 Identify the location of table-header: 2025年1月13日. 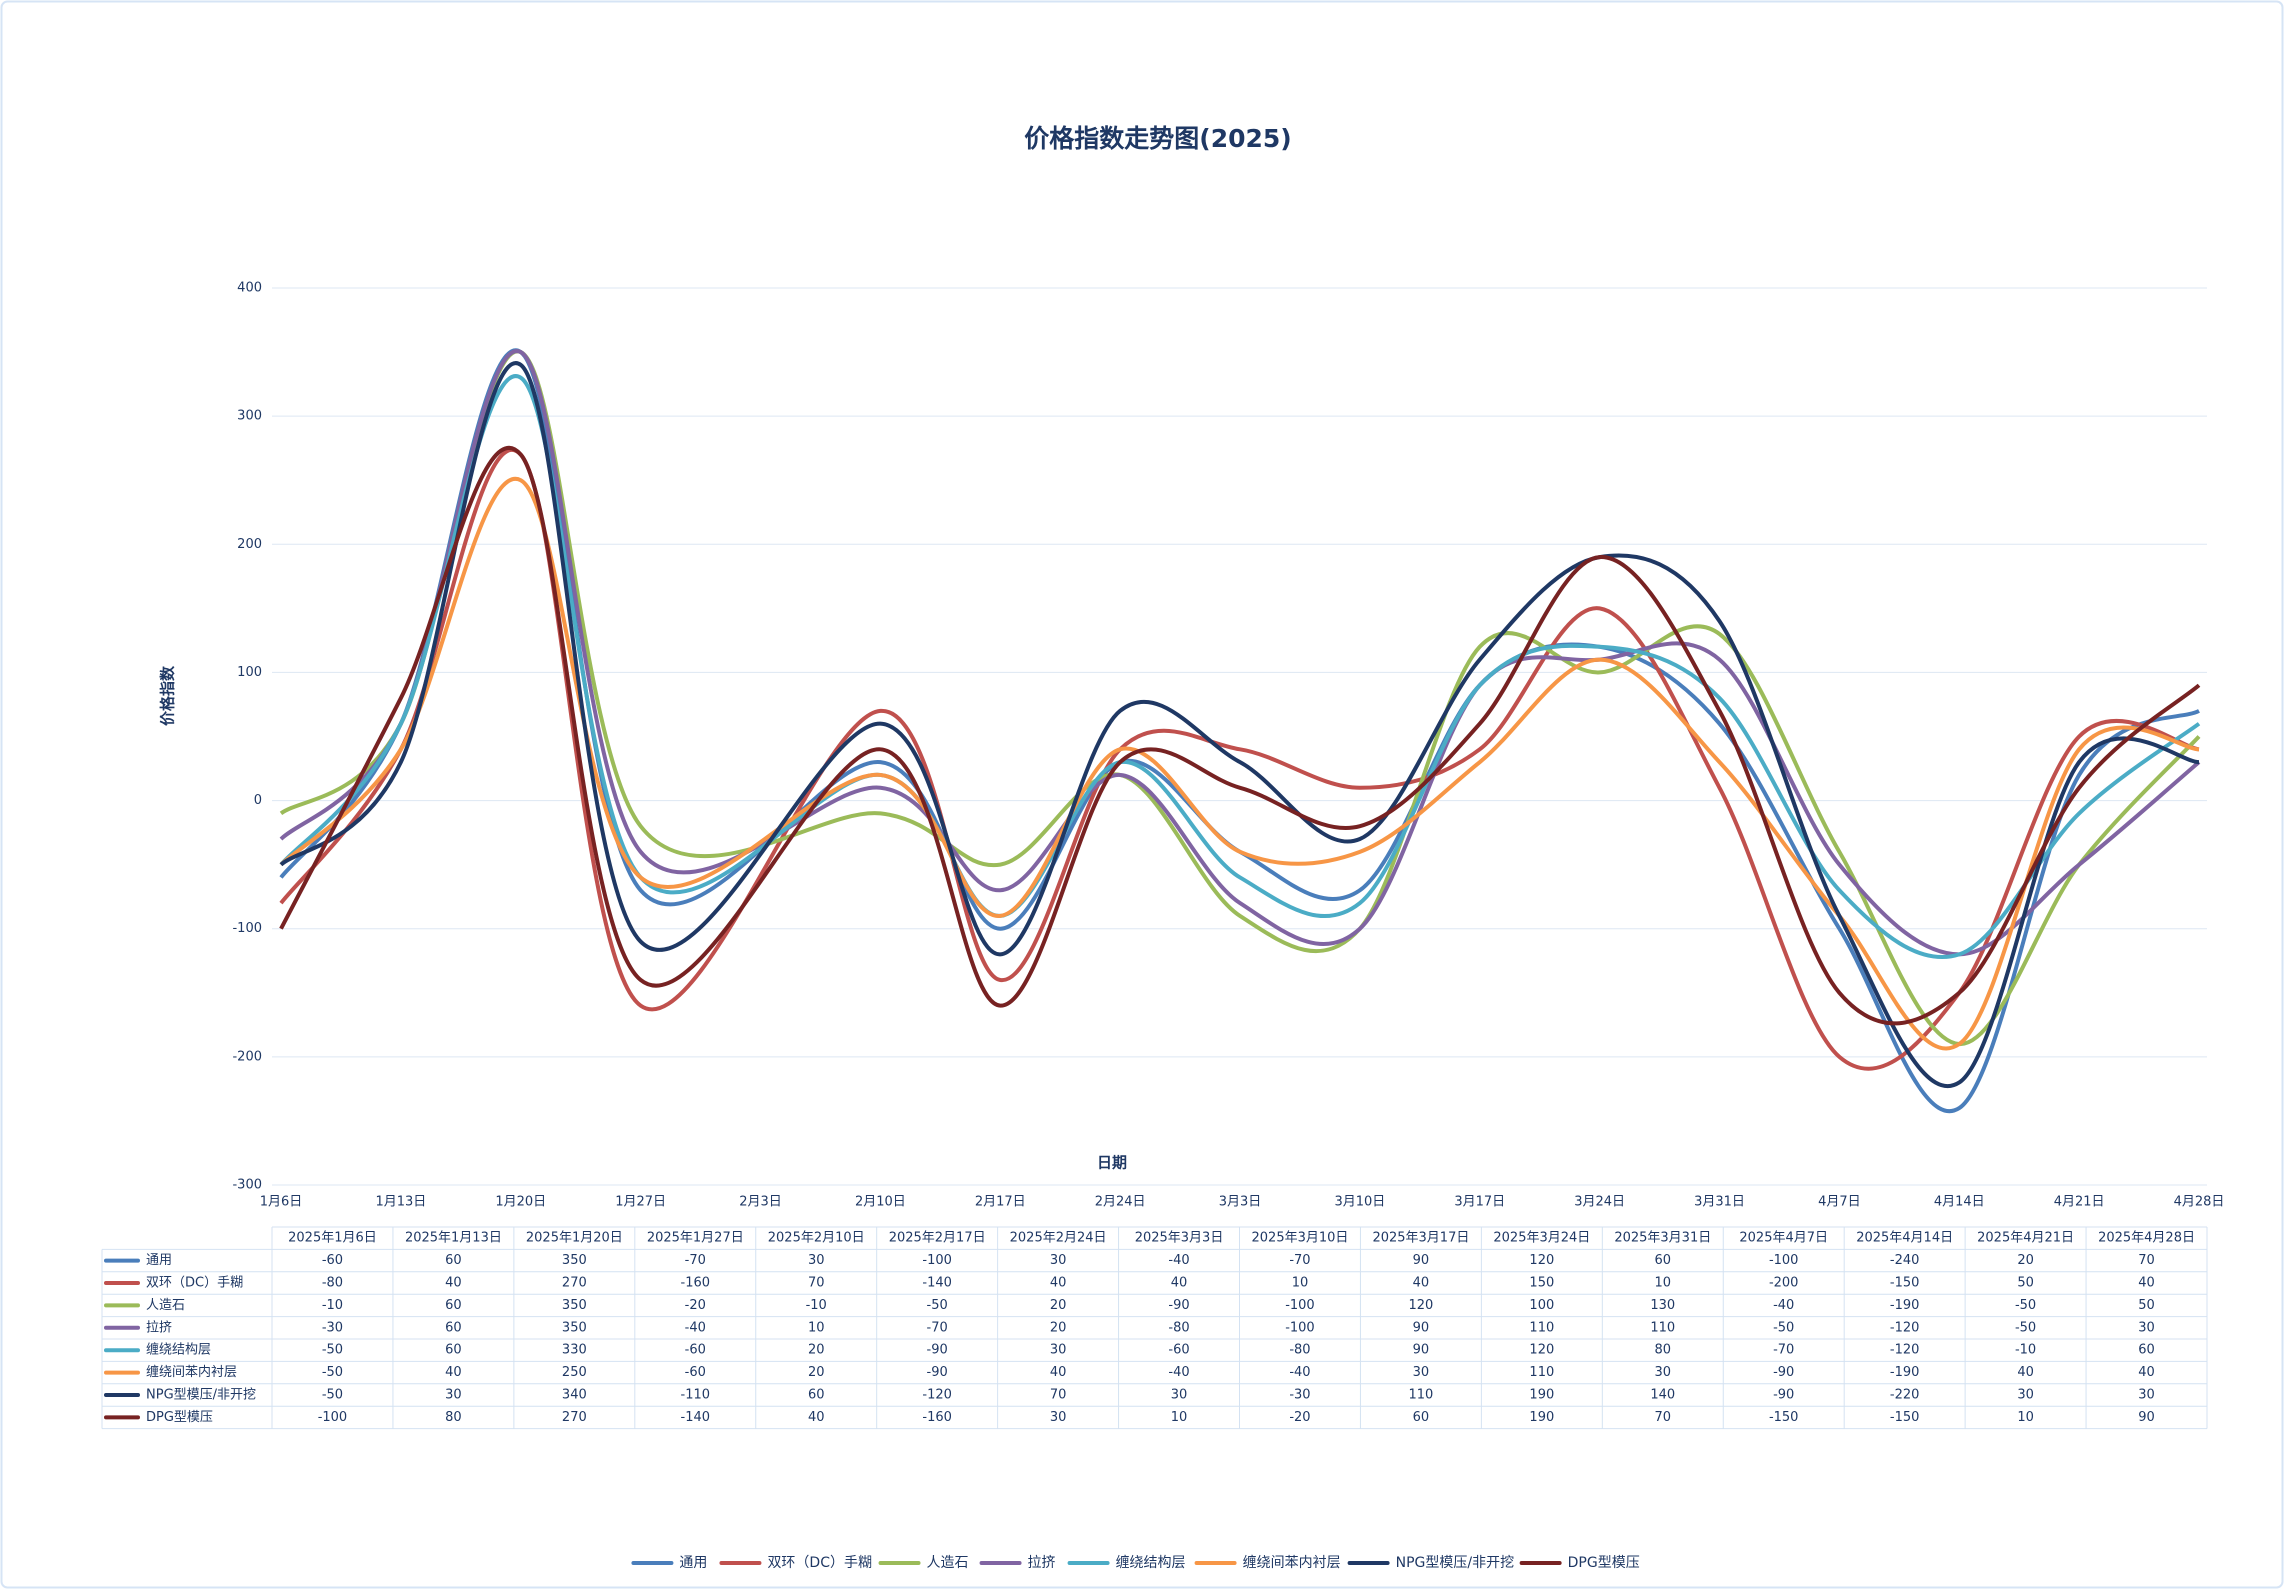
(453, 1238).